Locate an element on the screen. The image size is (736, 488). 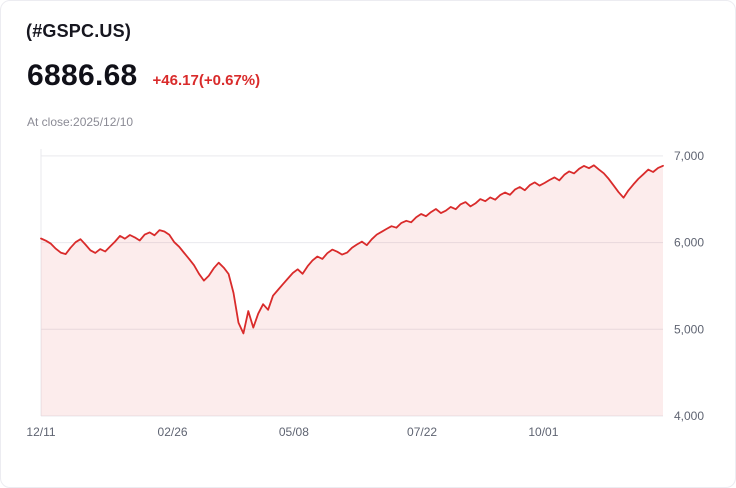
y-axis-label: 6,000 is located at coordinates (689, 243).